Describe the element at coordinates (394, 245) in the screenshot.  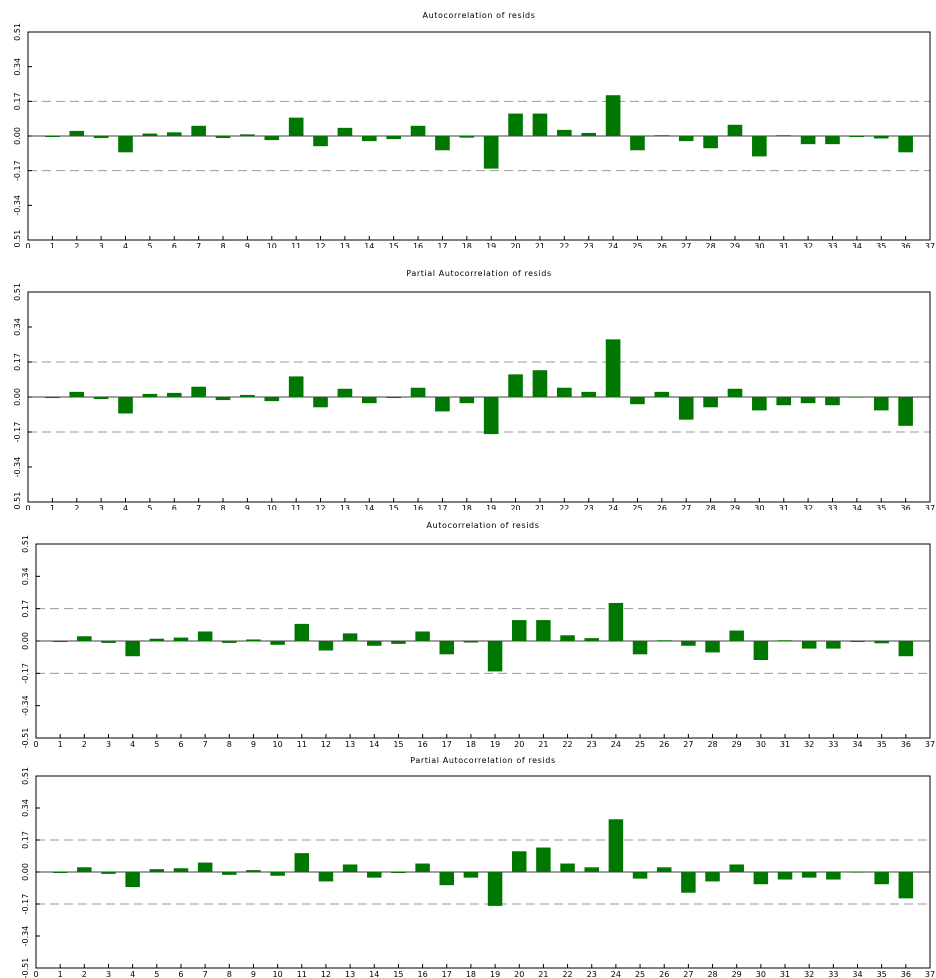
I see `x-tick-label: 15` at that location.